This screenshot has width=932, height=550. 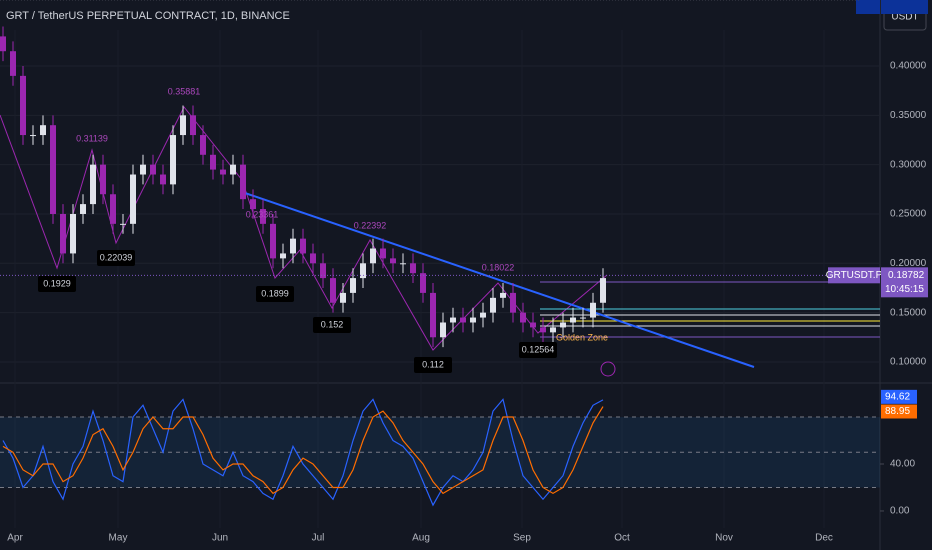 What do you see at coordinates (522, 538) in the screenshot?
I see `x-tick-label: Sep` at bounding box center [522, 538].